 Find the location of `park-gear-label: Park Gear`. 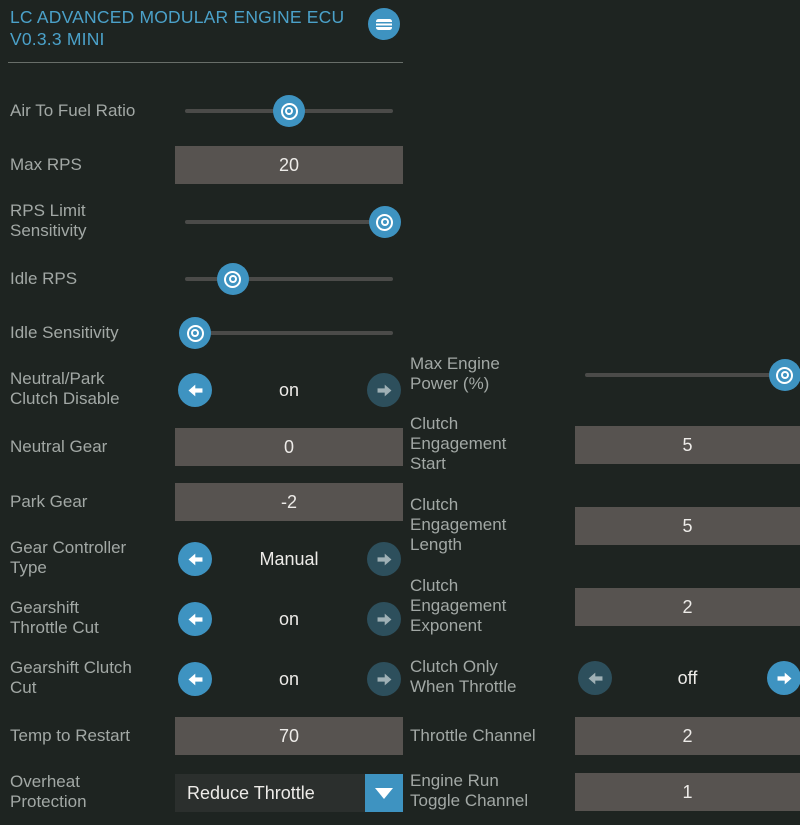

park-gear-label: Park Gear is located at coordinates (49, 501).